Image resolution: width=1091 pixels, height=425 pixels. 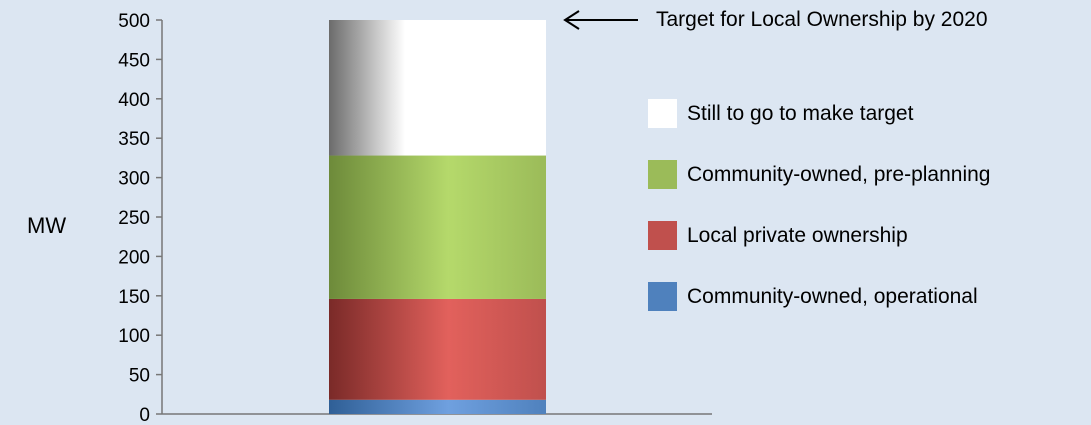 I want to click on y-tick-label: 400, so click(x=134, y=100).